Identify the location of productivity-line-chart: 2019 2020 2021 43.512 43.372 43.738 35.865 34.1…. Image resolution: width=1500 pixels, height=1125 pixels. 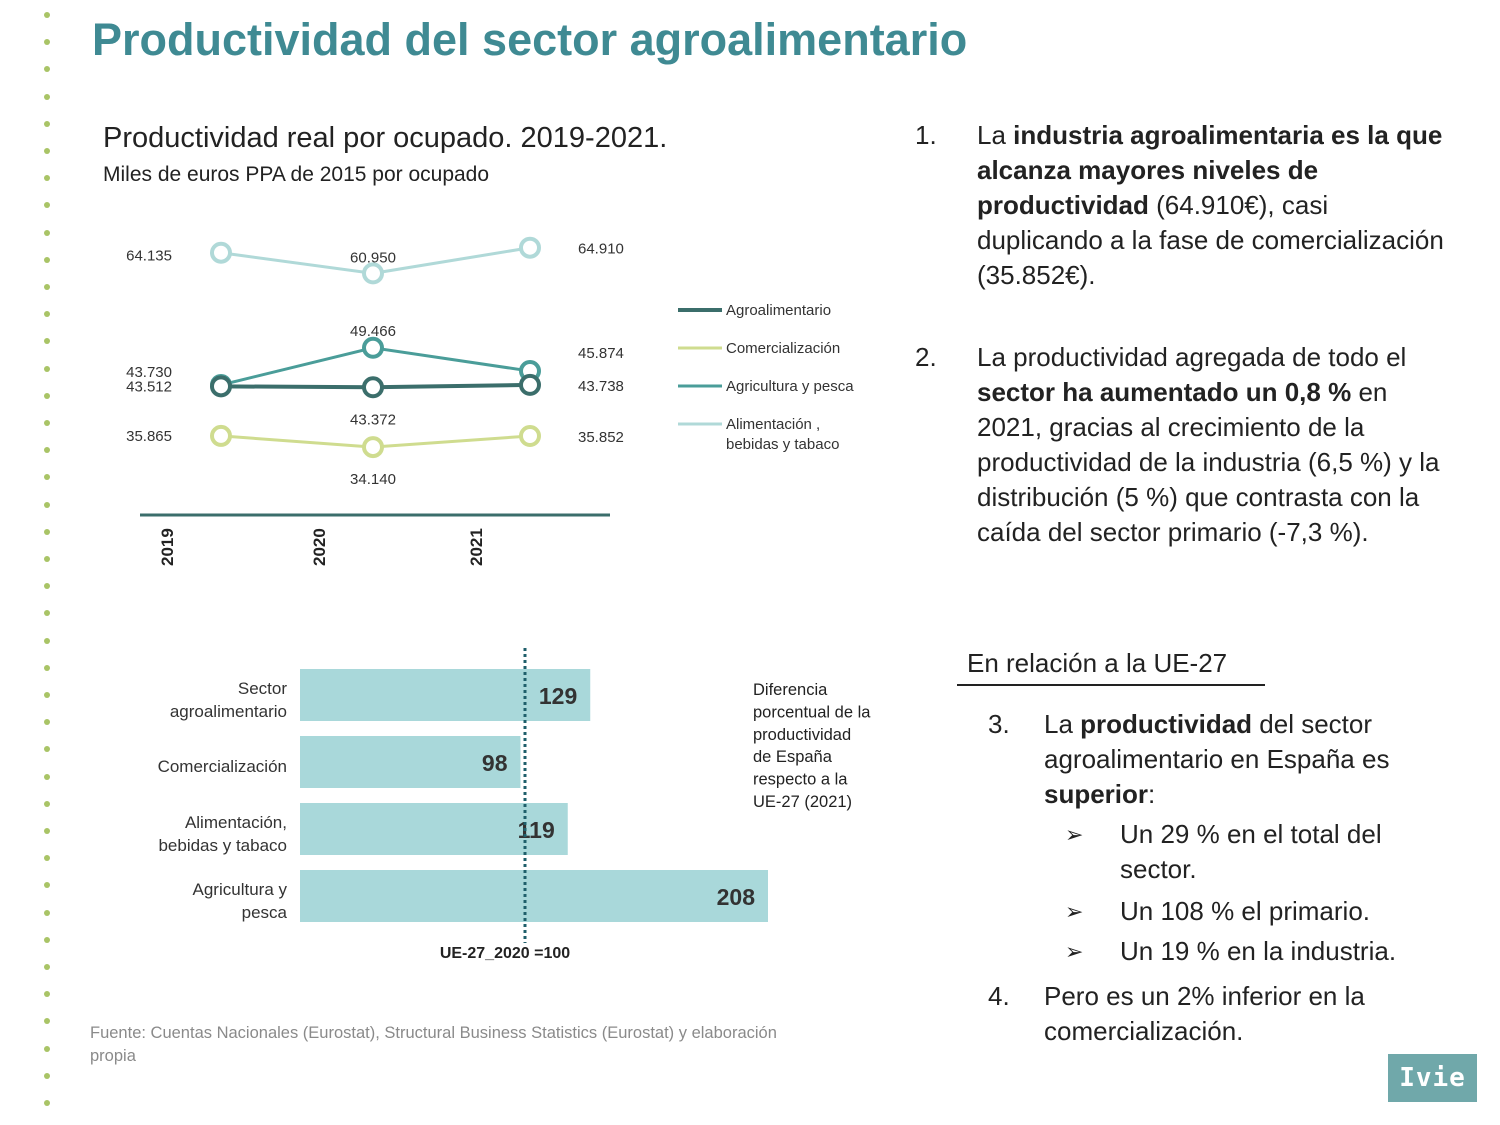
(490, 401).